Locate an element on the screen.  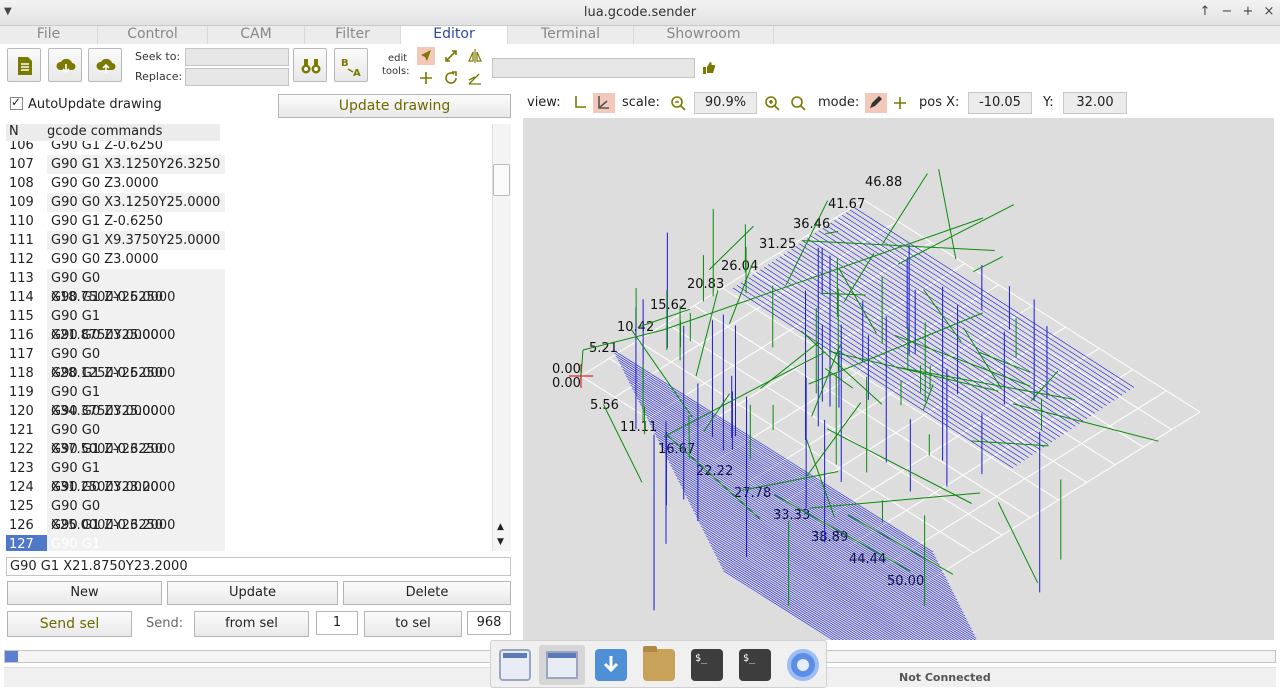
gcode-edit-input: G90 G1 X21.8750Y23.2000 is located at coordinates (258, 566).